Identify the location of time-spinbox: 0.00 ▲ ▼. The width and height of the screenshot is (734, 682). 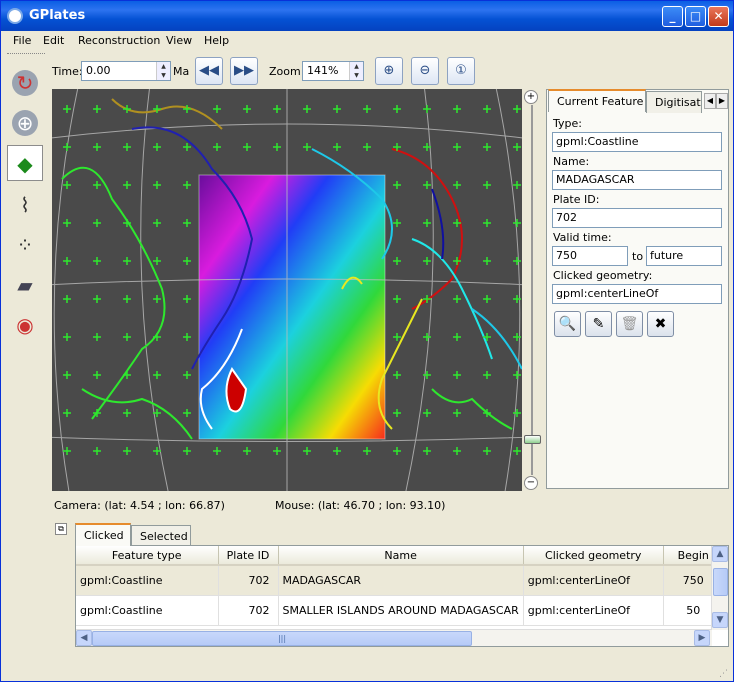
(126, 71).